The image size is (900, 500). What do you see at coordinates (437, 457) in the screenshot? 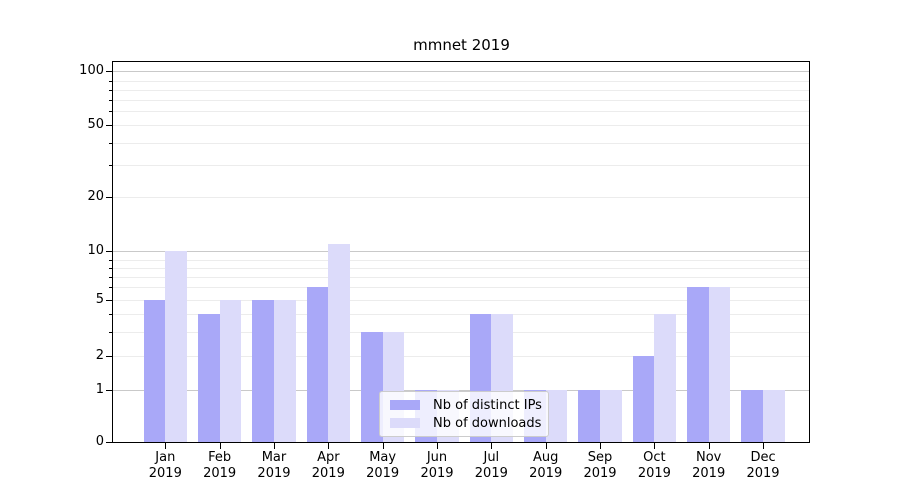
I see `x-tick-month: Jun` at bounding box center [437, 457].